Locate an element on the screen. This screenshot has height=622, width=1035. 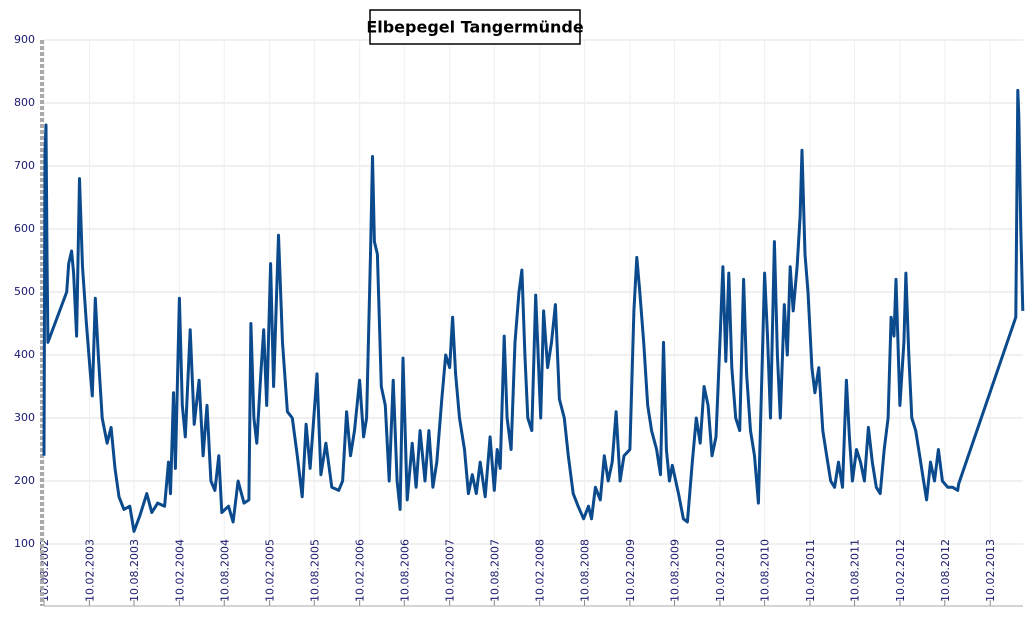
x-tick-label: 10.02.2003 is located at coordinates (89, 570).